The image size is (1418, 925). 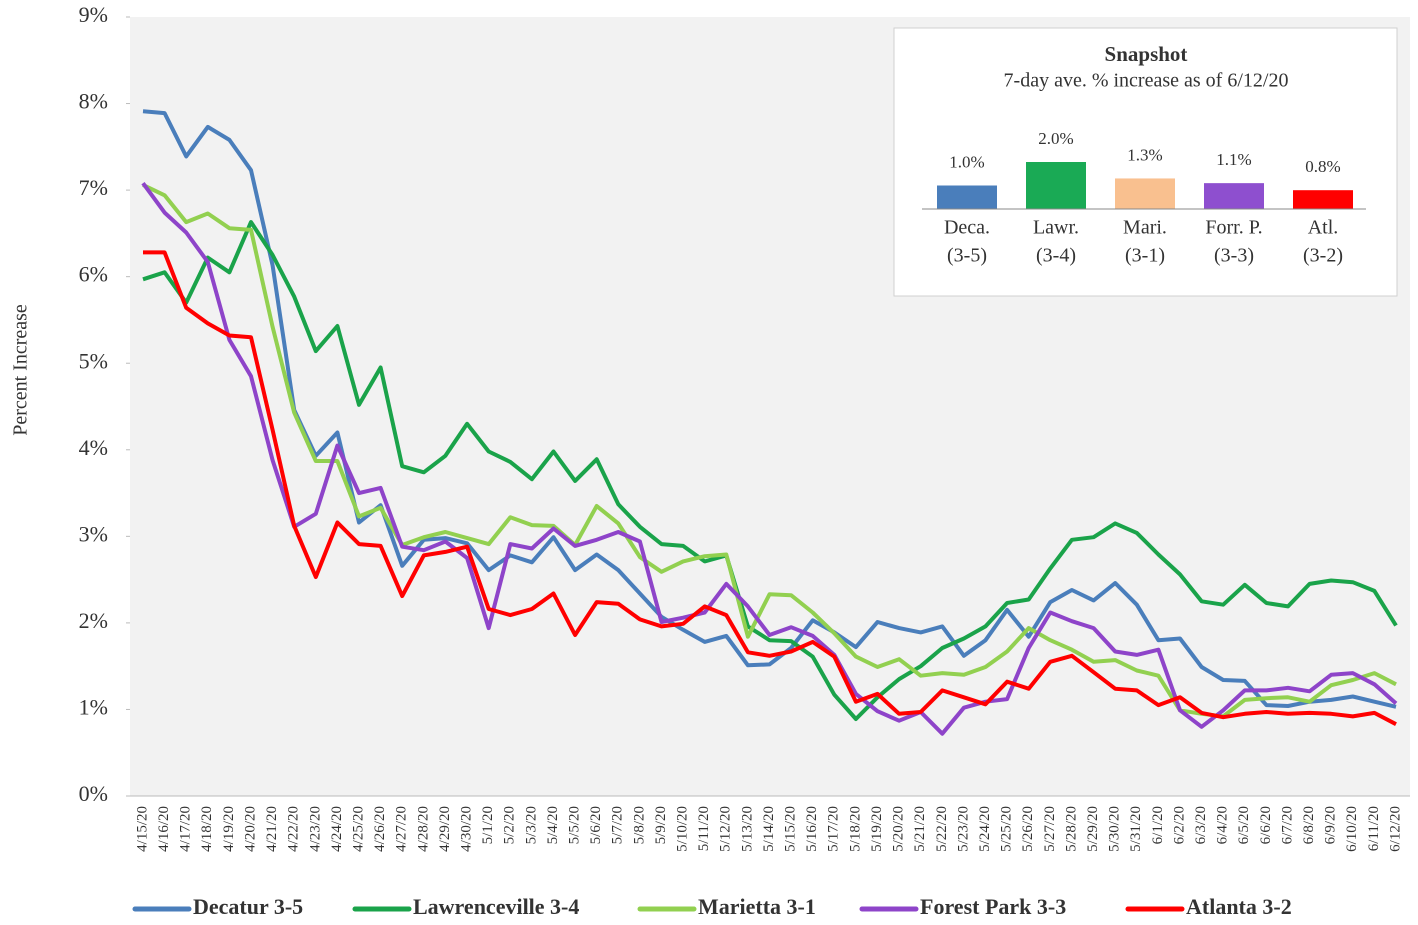 I want to click on y-tick-label: 1%, so click(x=93, y=706).